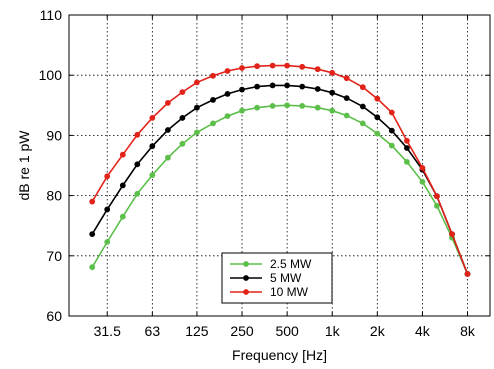  Describe the element at coordinates (291, 264) in the screenshot. I see `legend-label: 2.5 MW` at that location.